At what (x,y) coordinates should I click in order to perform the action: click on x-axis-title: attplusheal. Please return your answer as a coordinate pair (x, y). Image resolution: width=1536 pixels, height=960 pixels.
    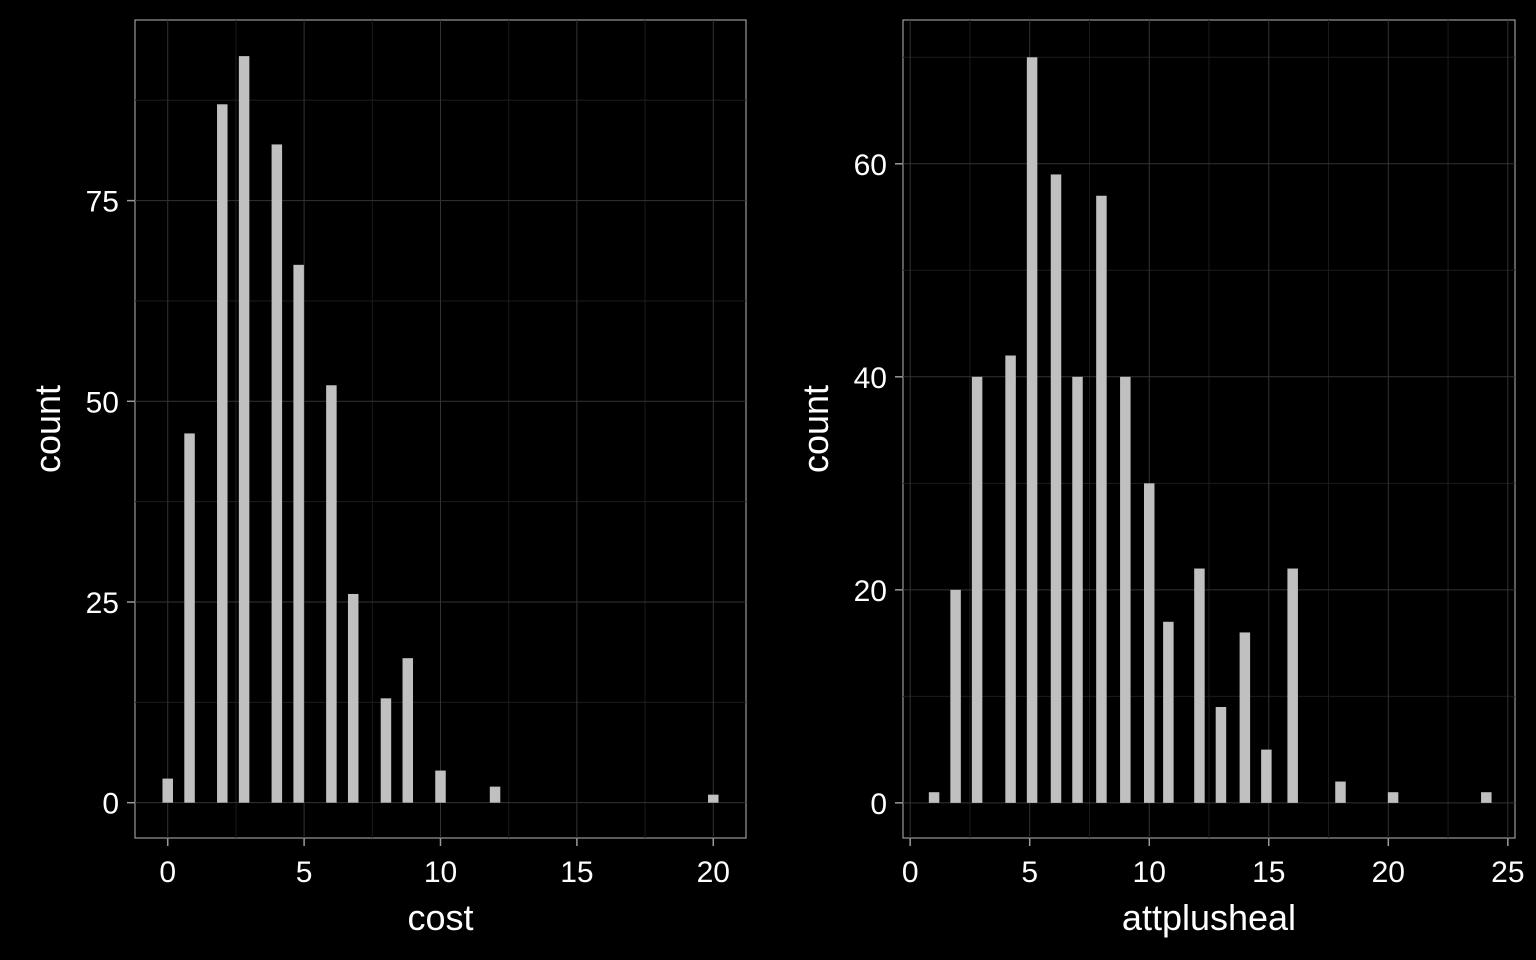
    Looking at the image, I should click on (1209, 917).